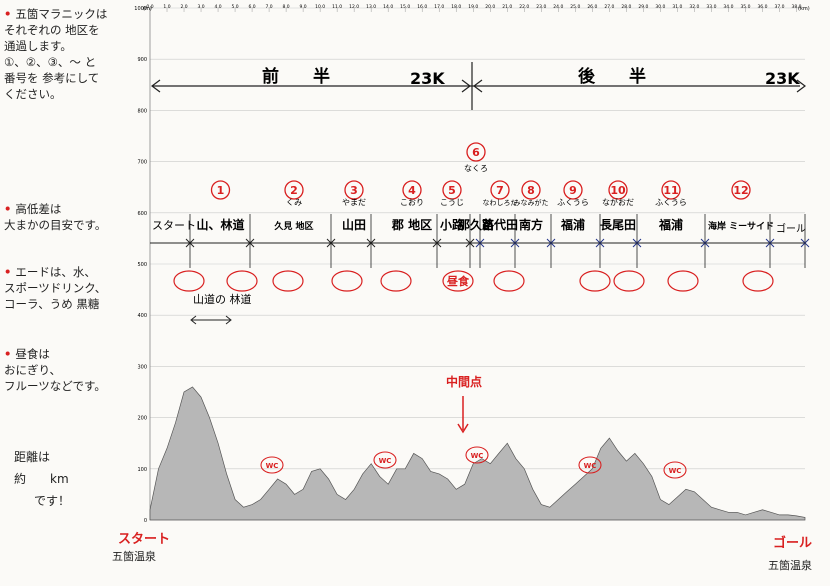  Describe the element at coordinates (320, 7) in the screenshot. I see `x-tick-label: 10.0` at that location.